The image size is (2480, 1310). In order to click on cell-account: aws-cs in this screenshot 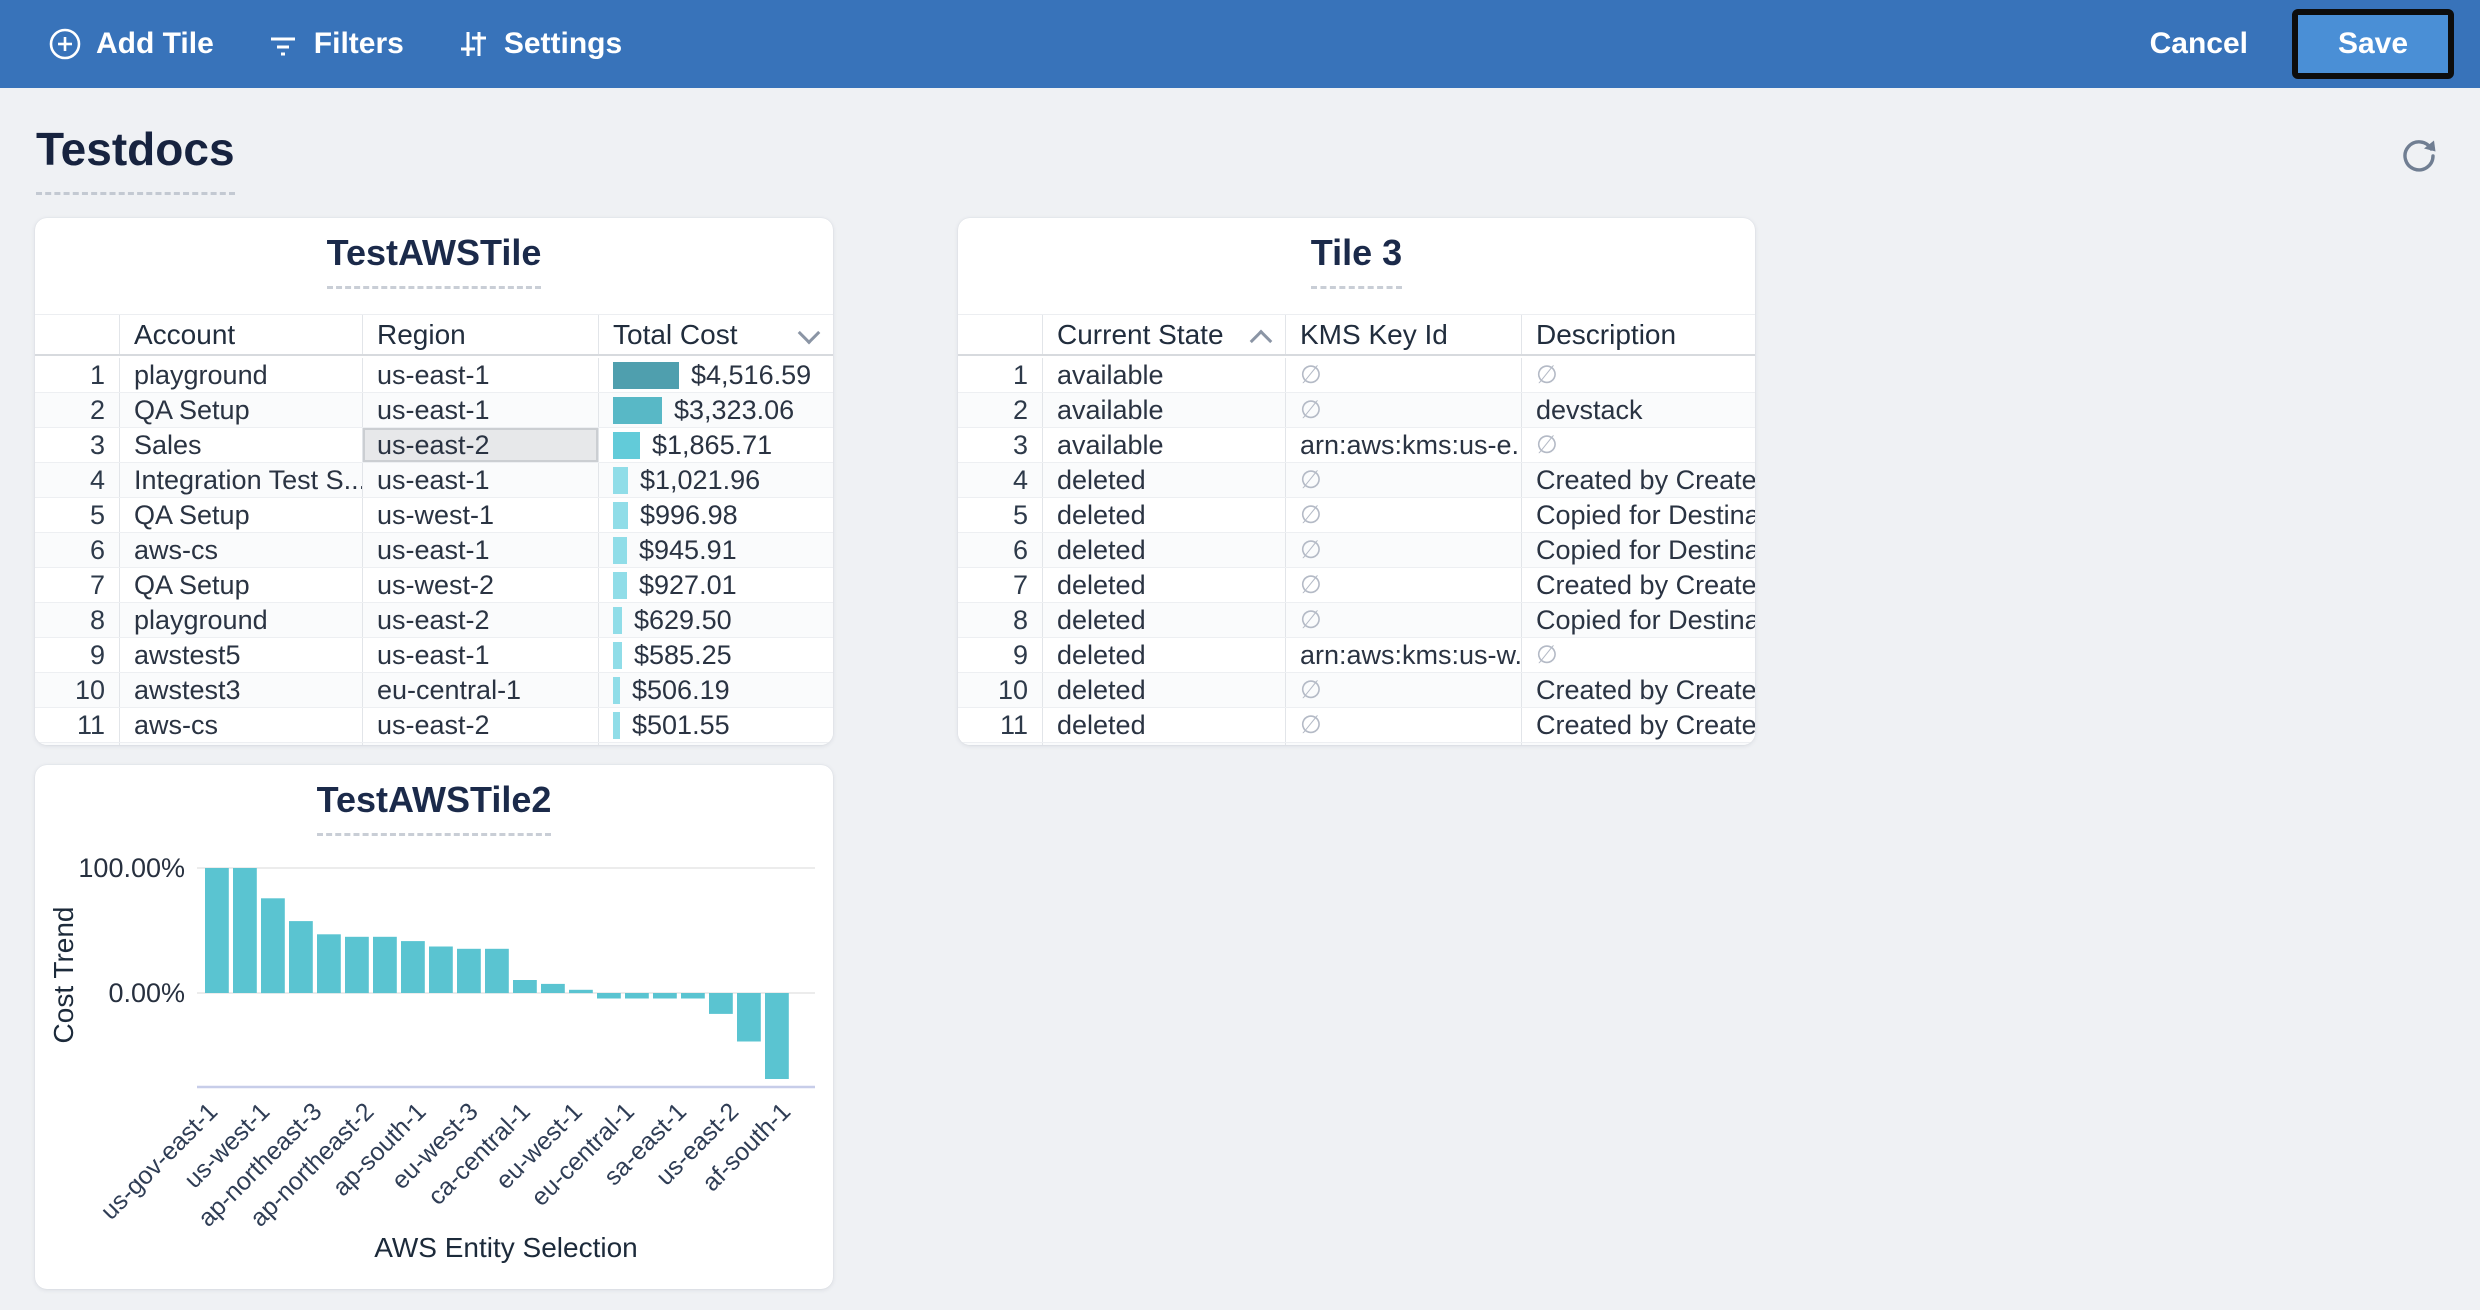, I will do `click(240, 550)`.